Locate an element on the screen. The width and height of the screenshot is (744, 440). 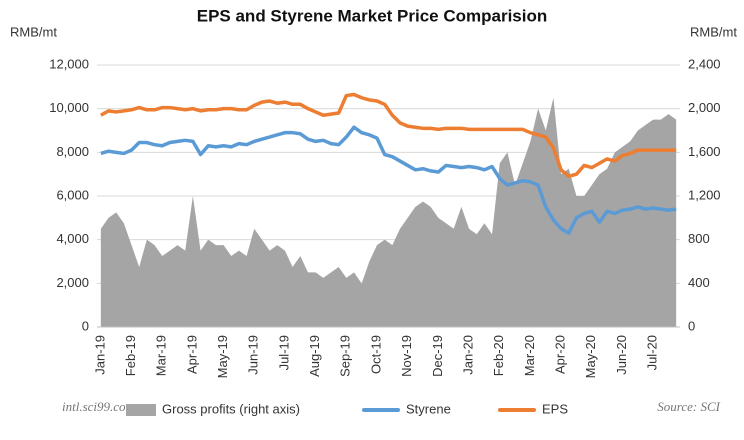
annotation: intl.sci99.com is located at coordinates (98, 406).